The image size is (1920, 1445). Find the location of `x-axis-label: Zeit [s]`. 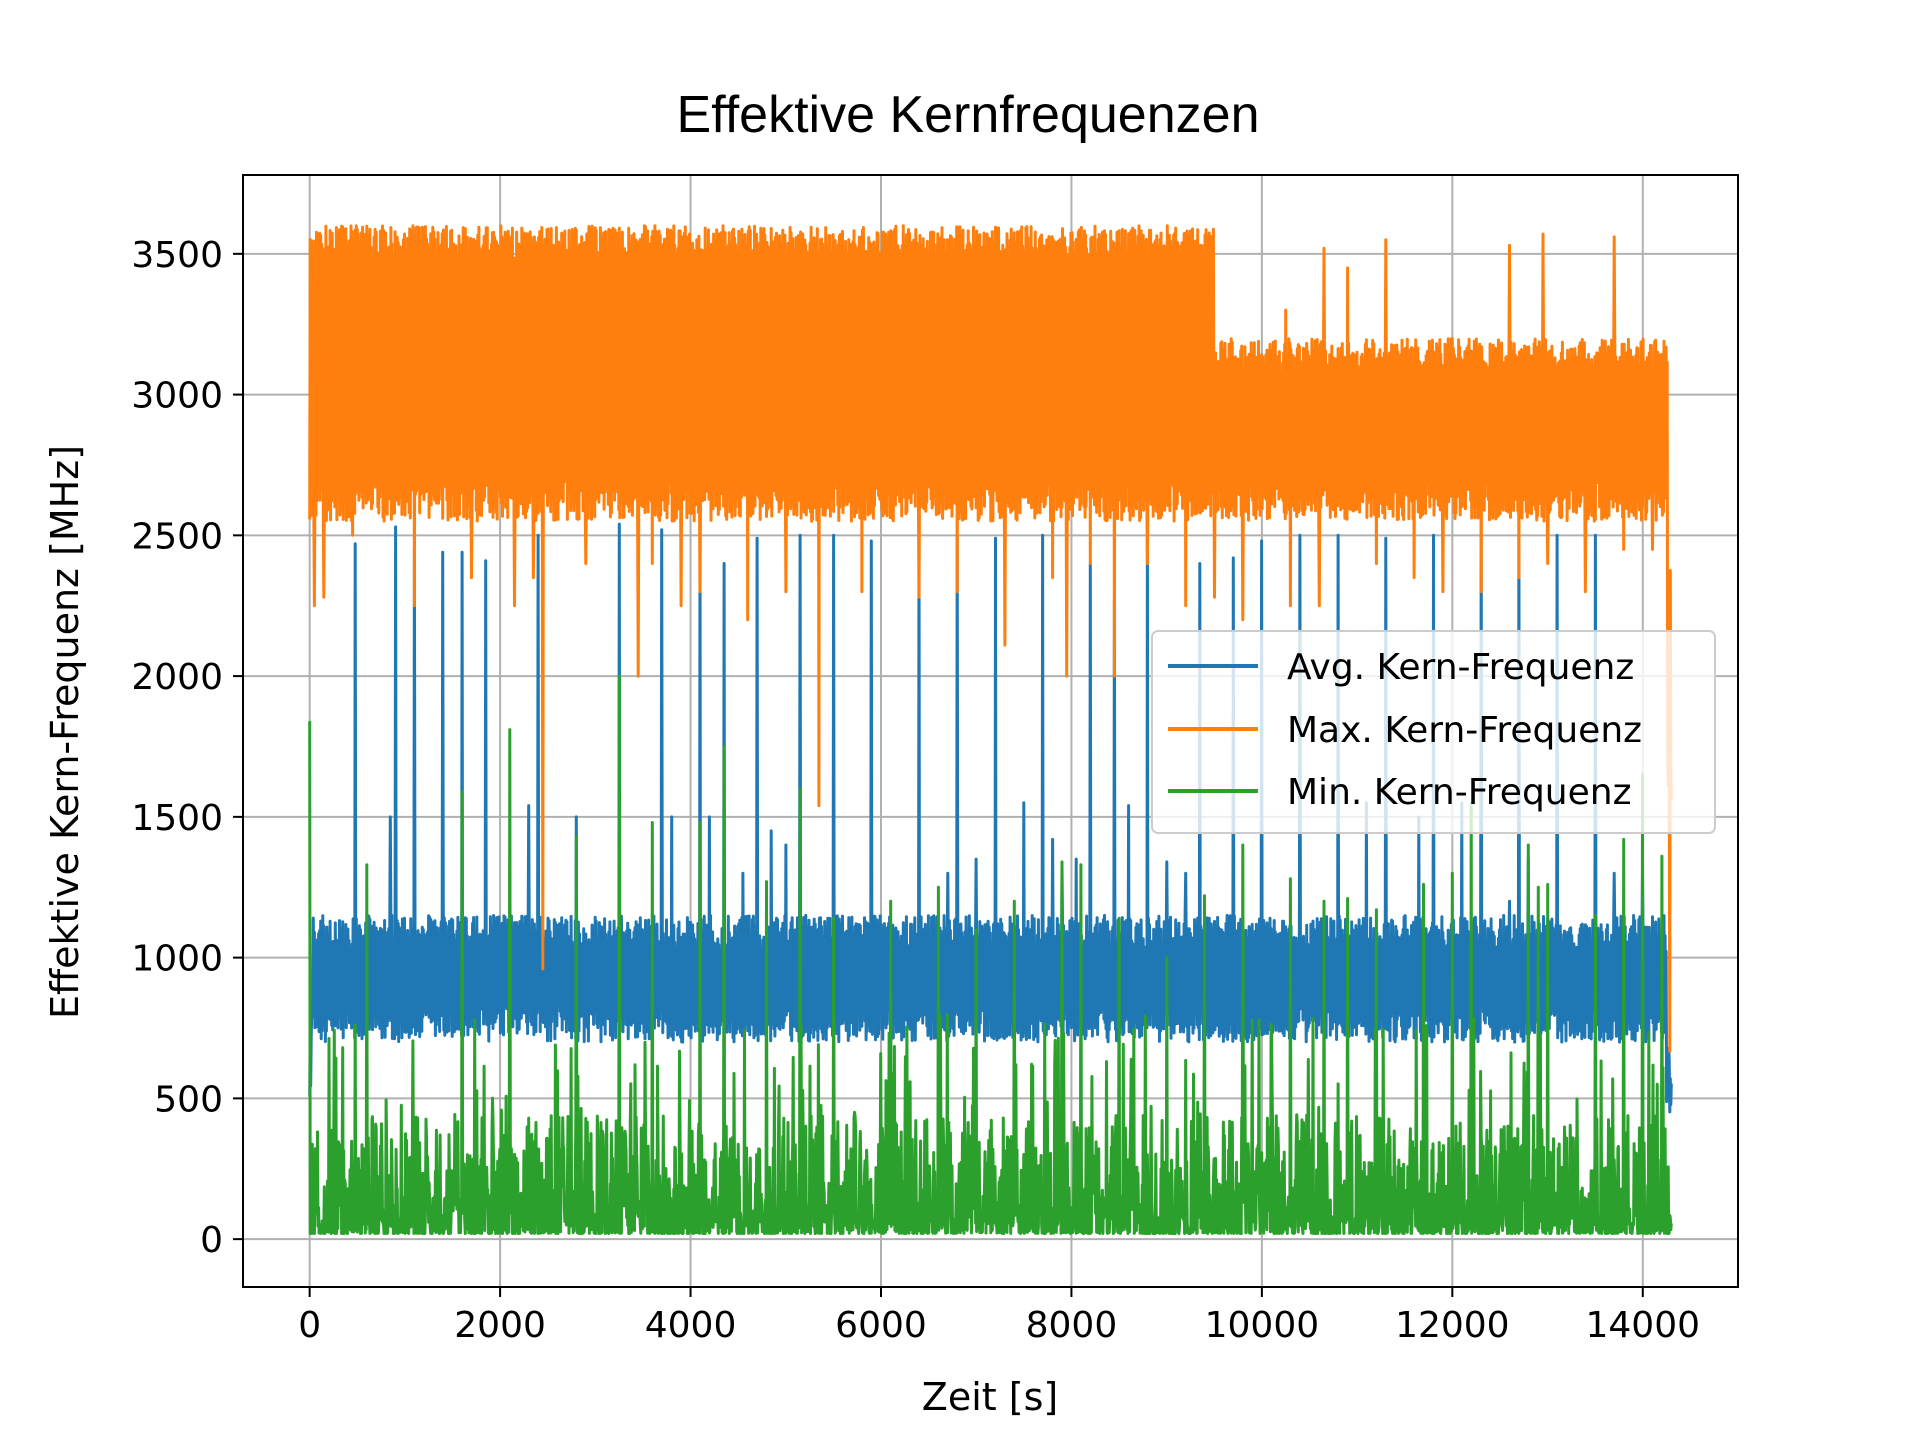

x-axis-label: Zeit [s] is located at coordinates (990, 1397).